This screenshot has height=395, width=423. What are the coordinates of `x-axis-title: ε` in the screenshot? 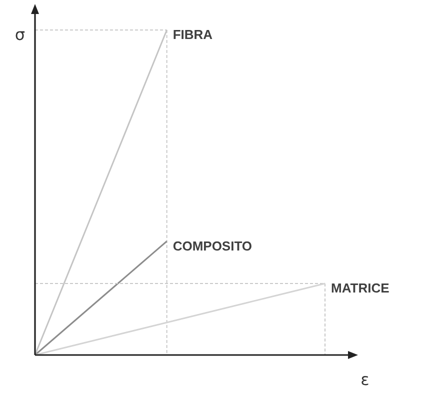 It's located at (365, 379).